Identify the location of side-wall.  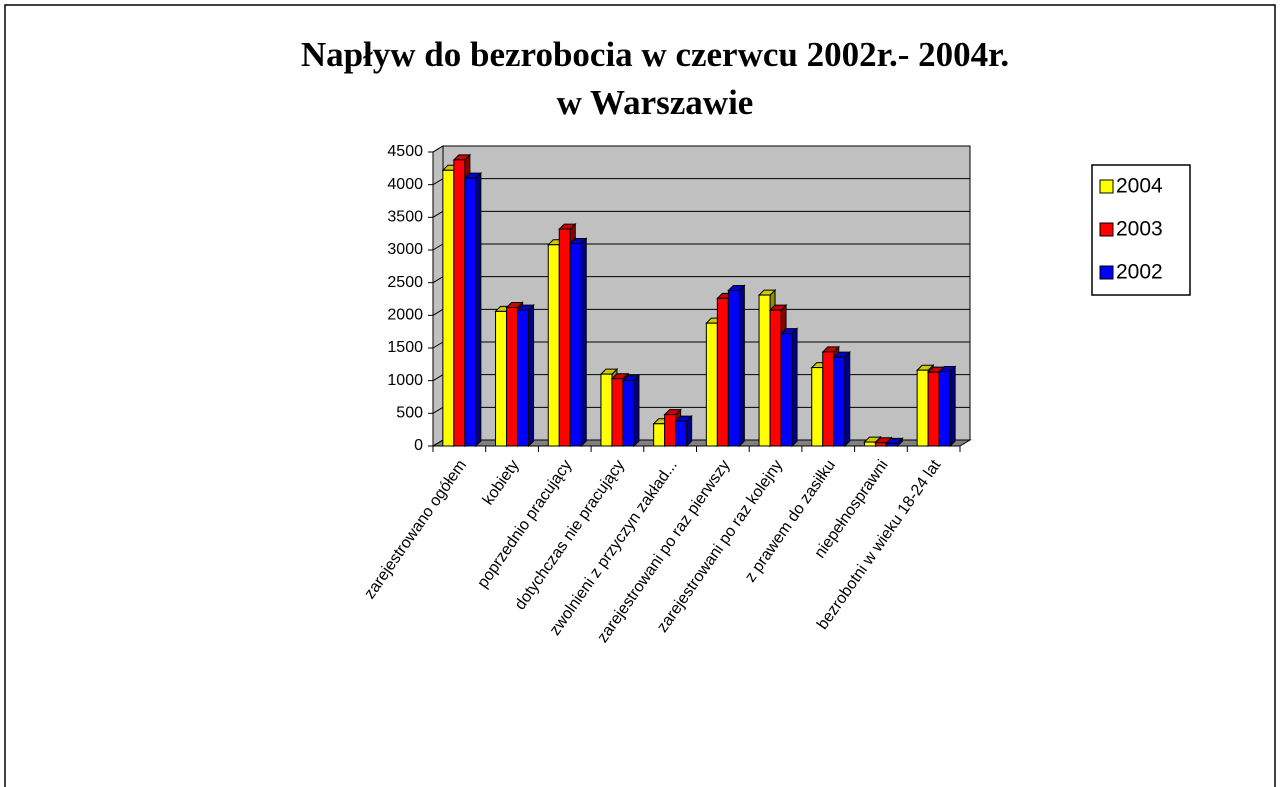
(438, 296).